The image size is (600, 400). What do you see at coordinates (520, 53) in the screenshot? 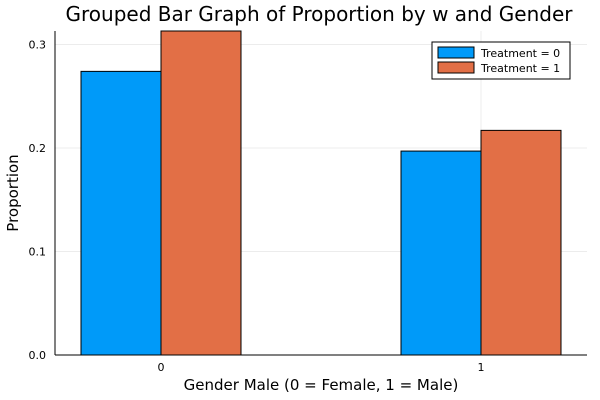
I see `legend-label-treatment-0: Treatment = 0` at bounding box center [520, 53].